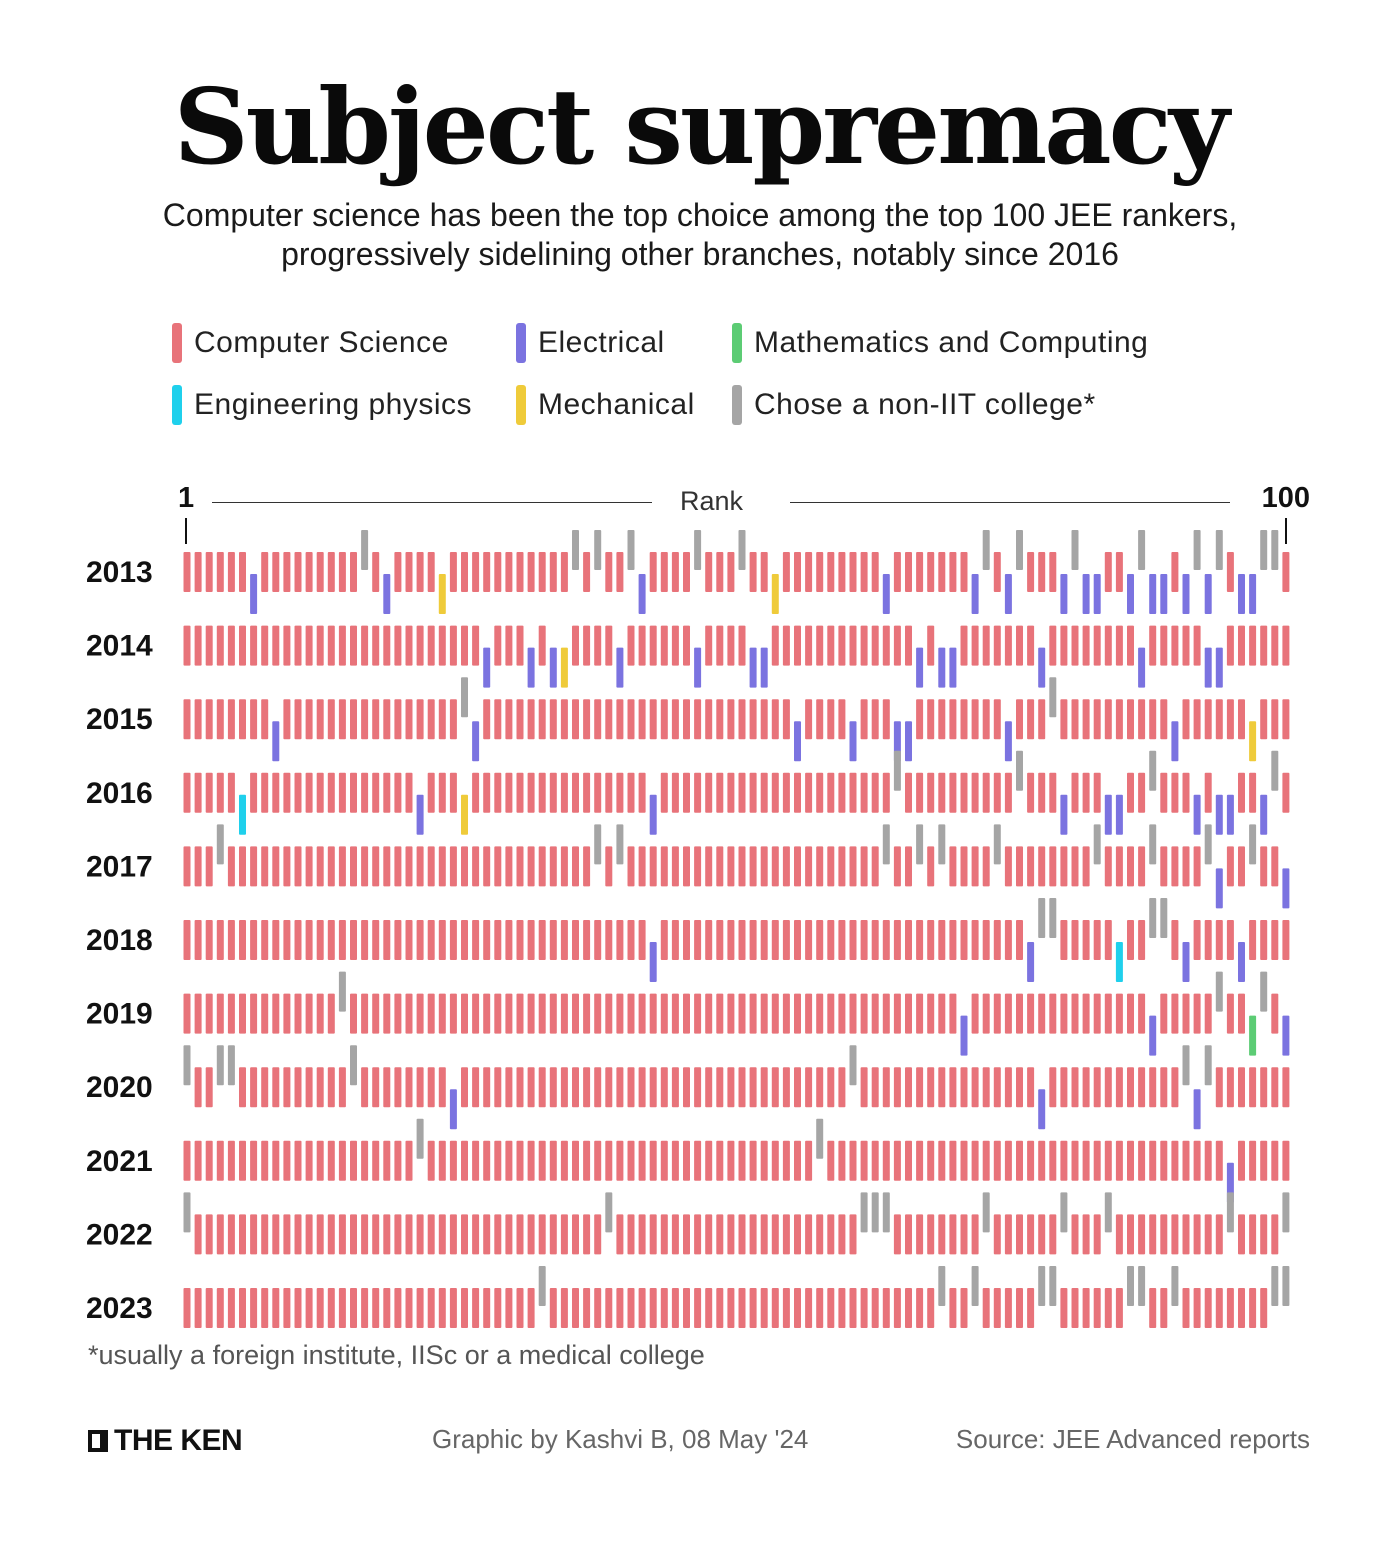 Image resolution: width=1400 pixels, height=1542 pixels. Describe the element at coordinates (688, 940) in the screenshot. I see `year-row-2018: 2018` at that location.